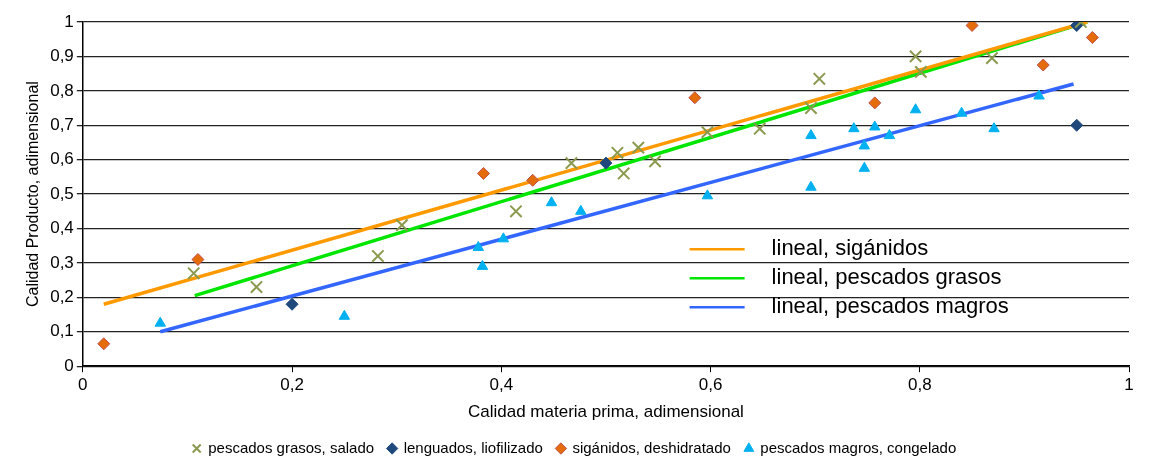 The height and width of the screenshot is (470, 1159). Describe the element at coordinates (710, 385) in the screenshot. I see `x-tick-label: 0,6` at that location.